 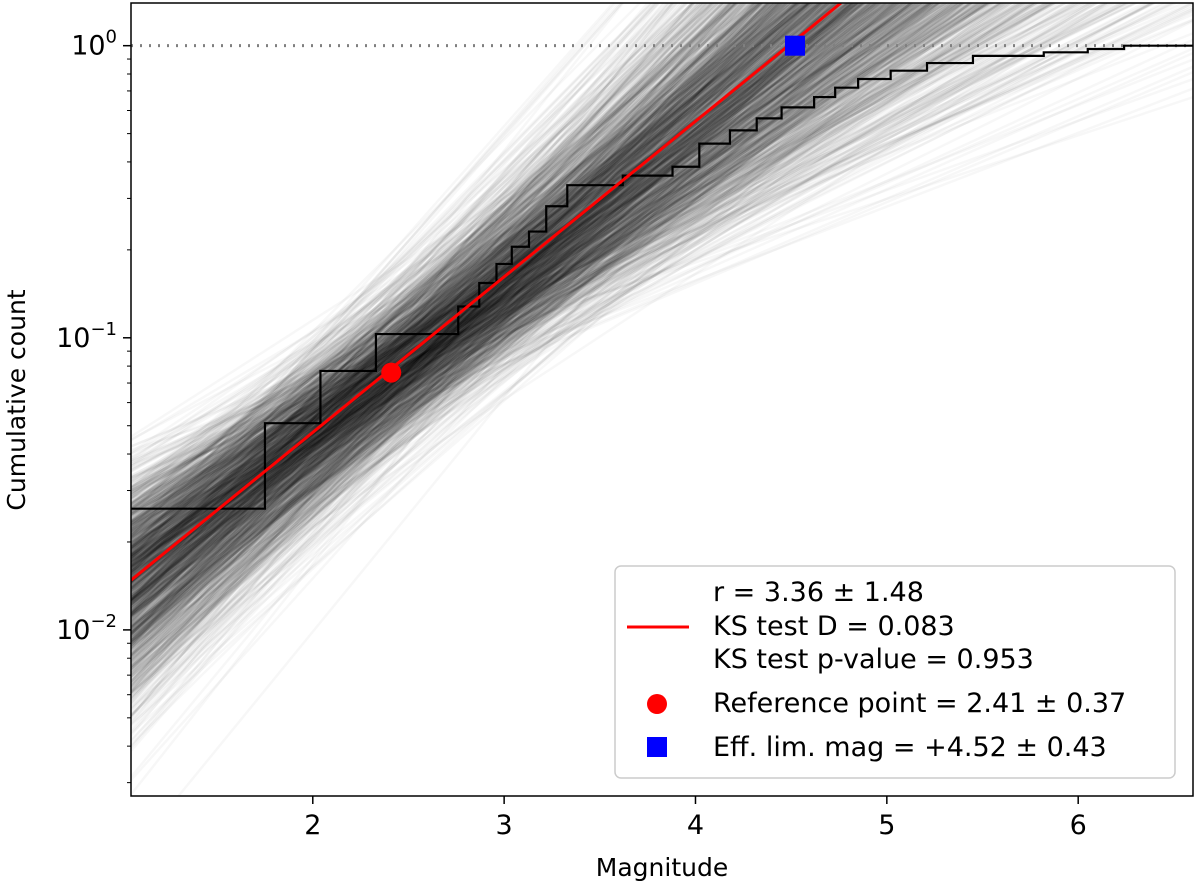 What do you see at coordinates (910, 747) in the screenshot?
I see `legend-limmag-label: Eff. lim. mag = +4.52 ± 0.43` at bounding box center [910, 747].